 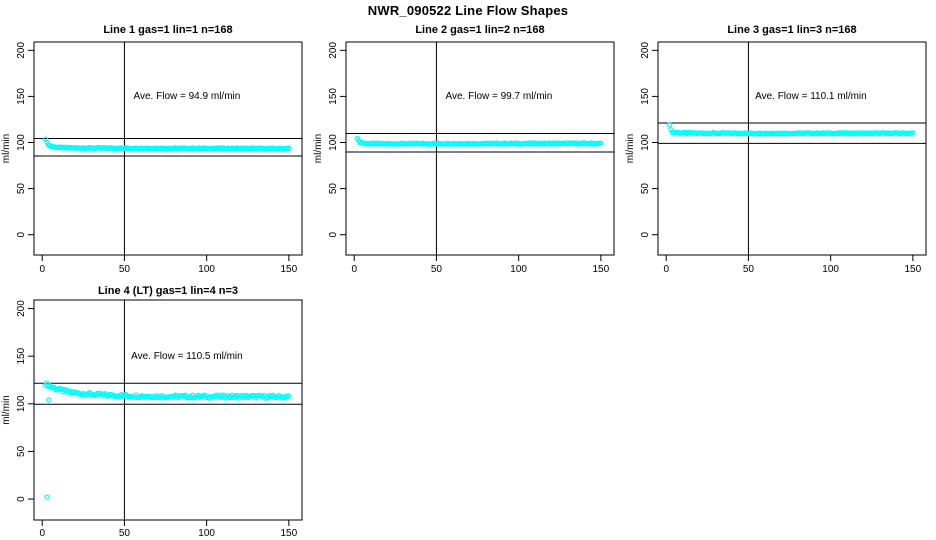 I want to click on ave-flow-annotation: Ave. Flow = 110.5 ml/min, so click(x=187, y=356).